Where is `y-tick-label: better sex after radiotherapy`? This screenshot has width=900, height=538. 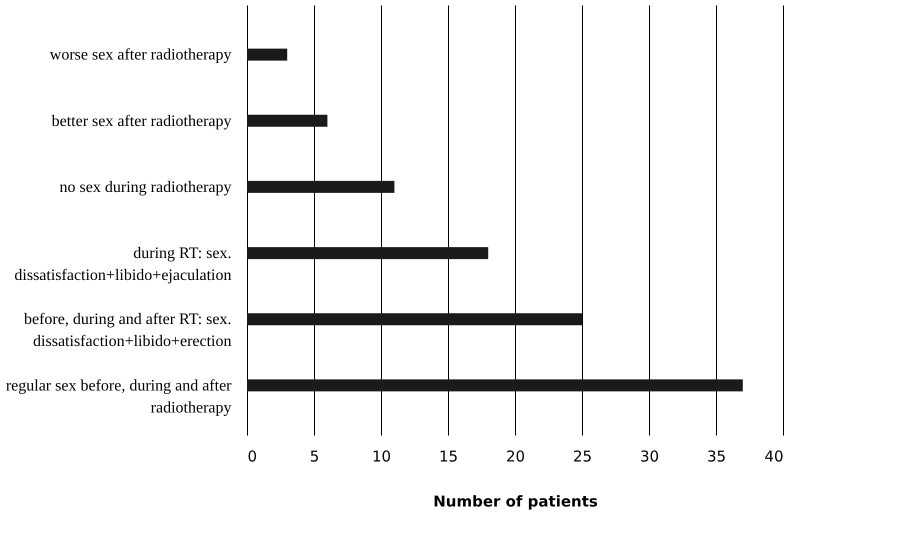
y-tick-label: better sex after radiotherapy is located at coordinates (142, 121).